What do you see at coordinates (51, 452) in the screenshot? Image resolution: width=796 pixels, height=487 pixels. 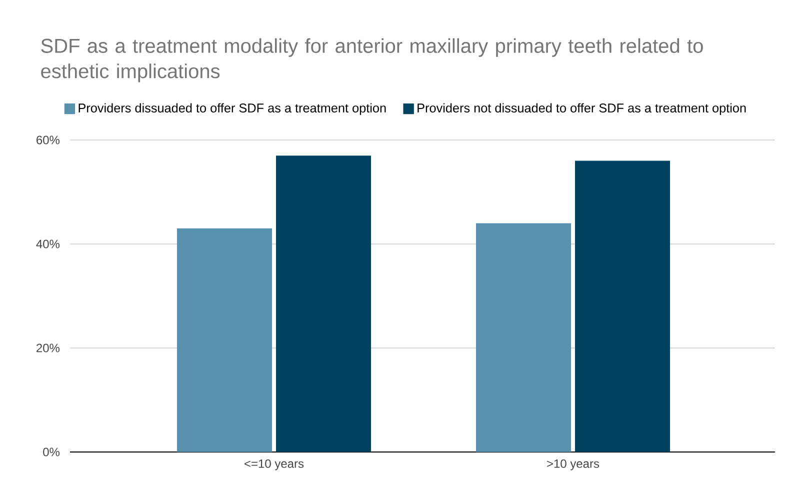 I see `y-tick-label: 0%` at bounding box center [51, 452].